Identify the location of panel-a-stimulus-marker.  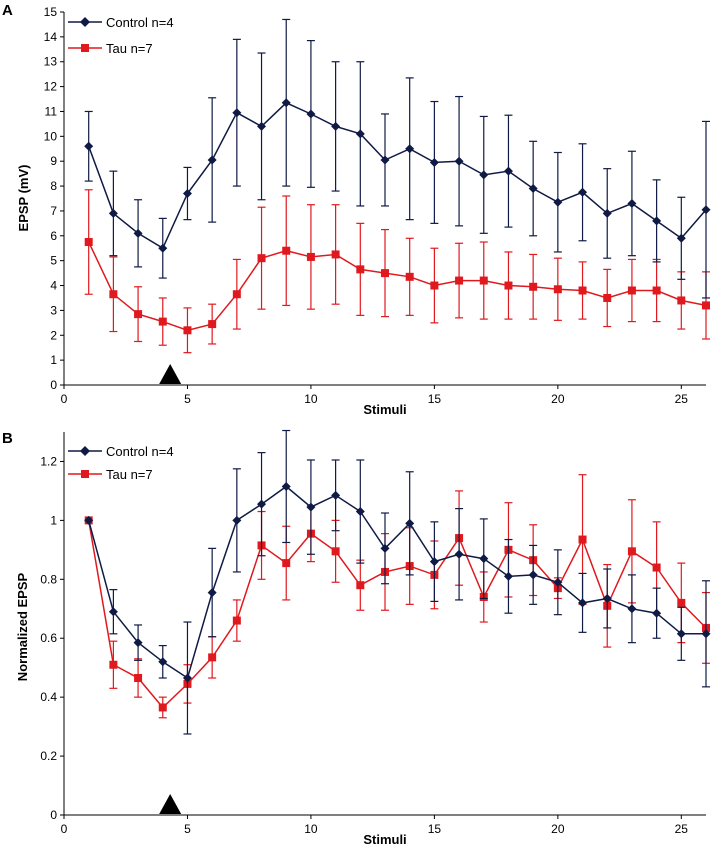
(170, 374).